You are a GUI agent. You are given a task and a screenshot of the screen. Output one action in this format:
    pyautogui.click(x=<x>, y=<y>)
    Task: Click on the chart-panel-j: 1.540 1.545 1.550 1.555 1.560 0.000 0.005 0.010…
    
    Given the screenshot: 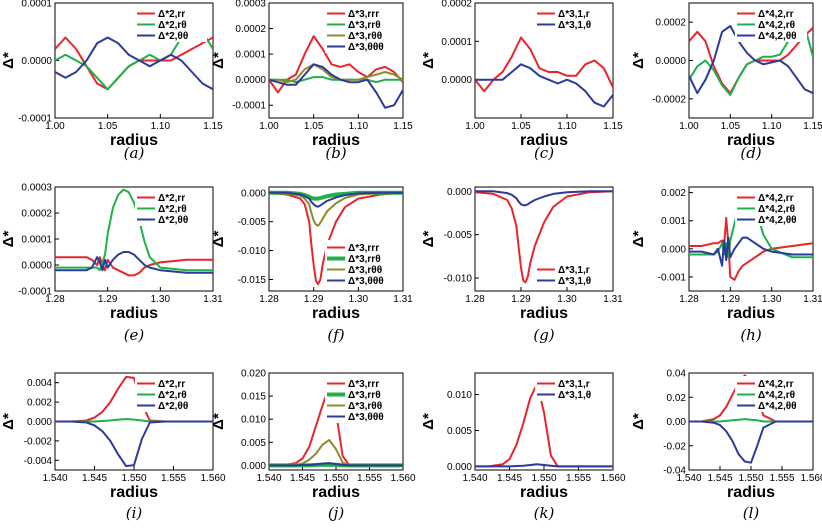 What is the action you would take?
    pyautogui.click(x=313, y=446)
    